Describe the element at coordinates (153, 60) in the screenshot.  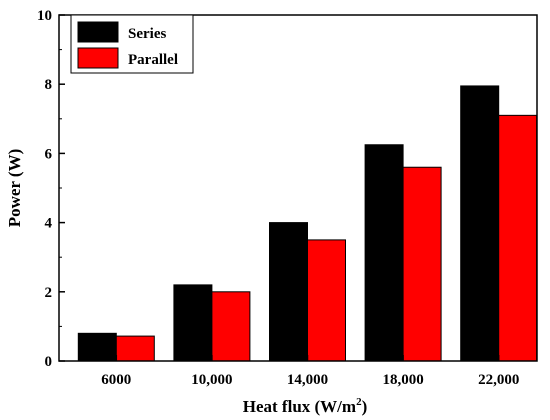
I see `legend-label-parallel: Parallel` at that location.